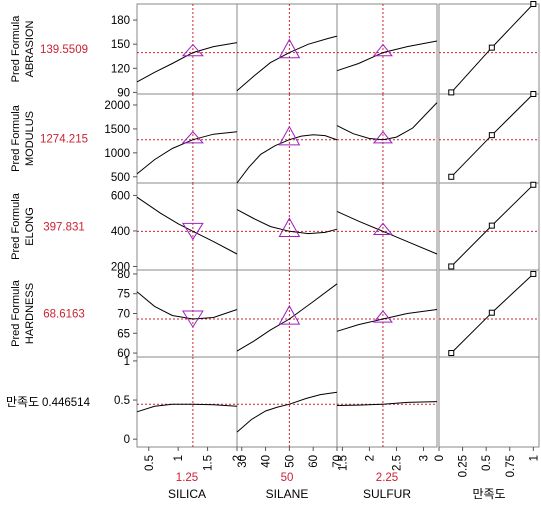  I want to click on y-tick-label: 400, so click(120, 232).